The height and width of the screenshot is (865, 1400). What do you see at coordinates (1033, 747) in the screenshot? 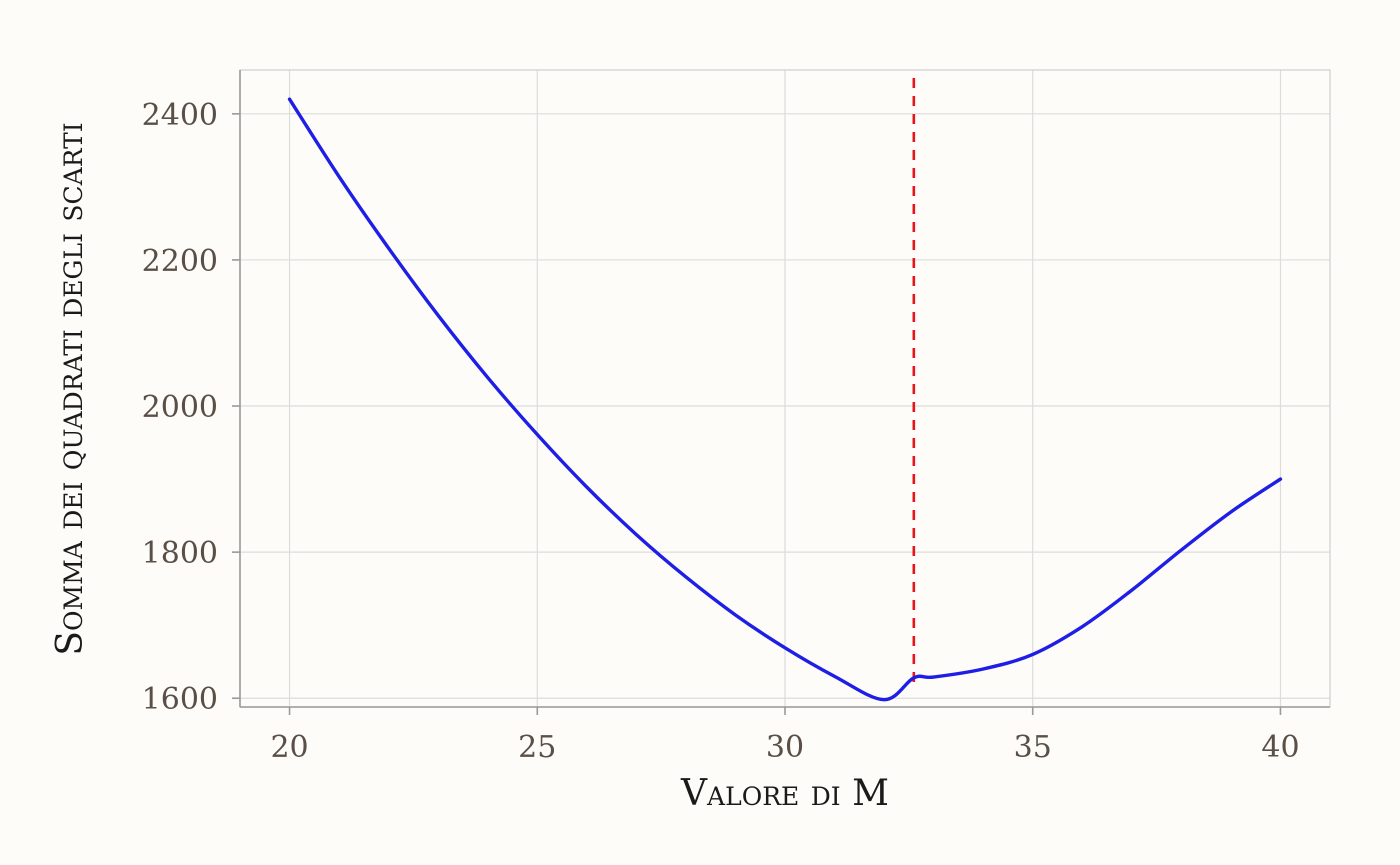
I see `x-tick-label: 35` at bounding box center [1033, 747].